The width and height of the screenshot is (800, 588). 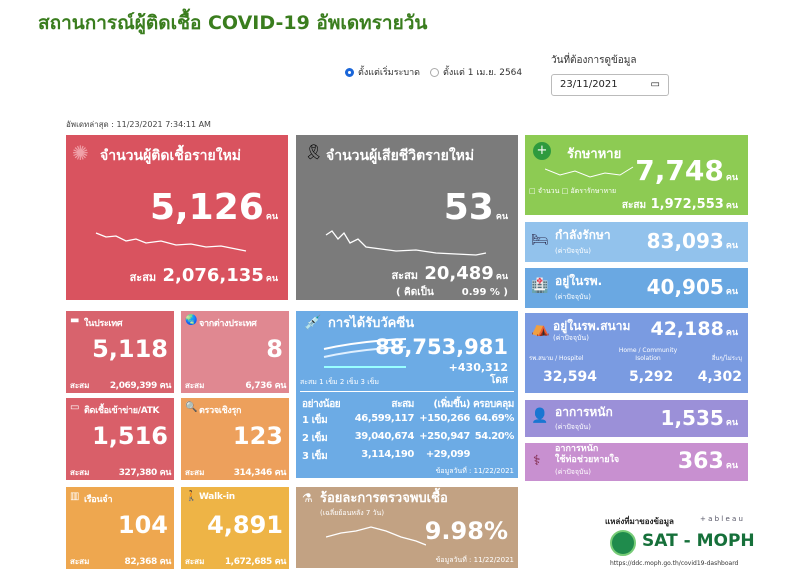 What do you see at coordinates (384, 418) in the screenshot?
I see `cell: 46,599,117` at bounding box center [384, 418].